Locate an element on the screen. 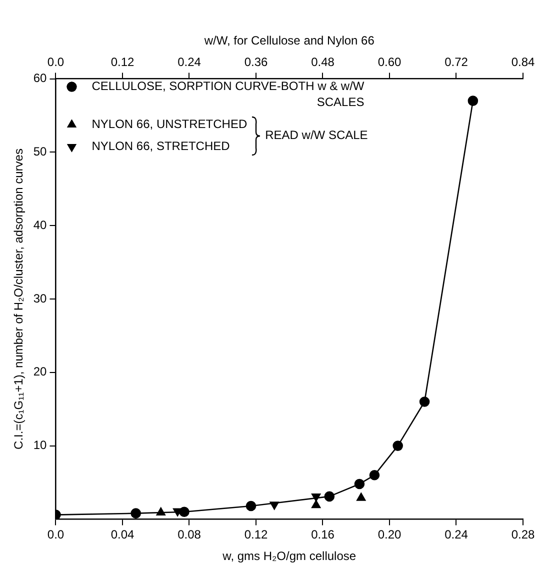  x-tick-label: 0.20 is located at coordinates (390, 535).